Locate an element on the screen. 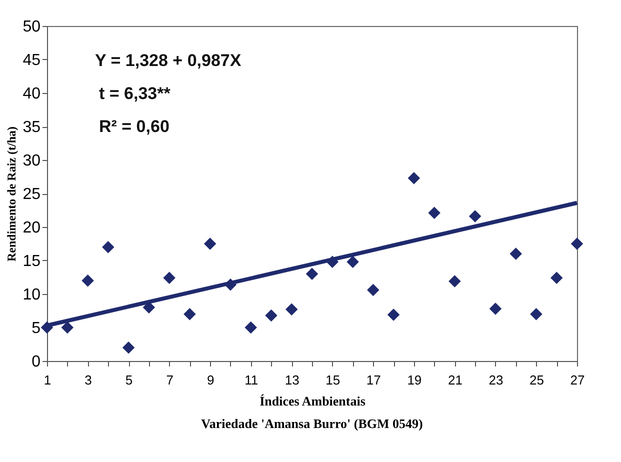 Image resolution: width=621 pixels, height=462 pixels. annotation: t = 6,33** is located at coordinates (135, 93).